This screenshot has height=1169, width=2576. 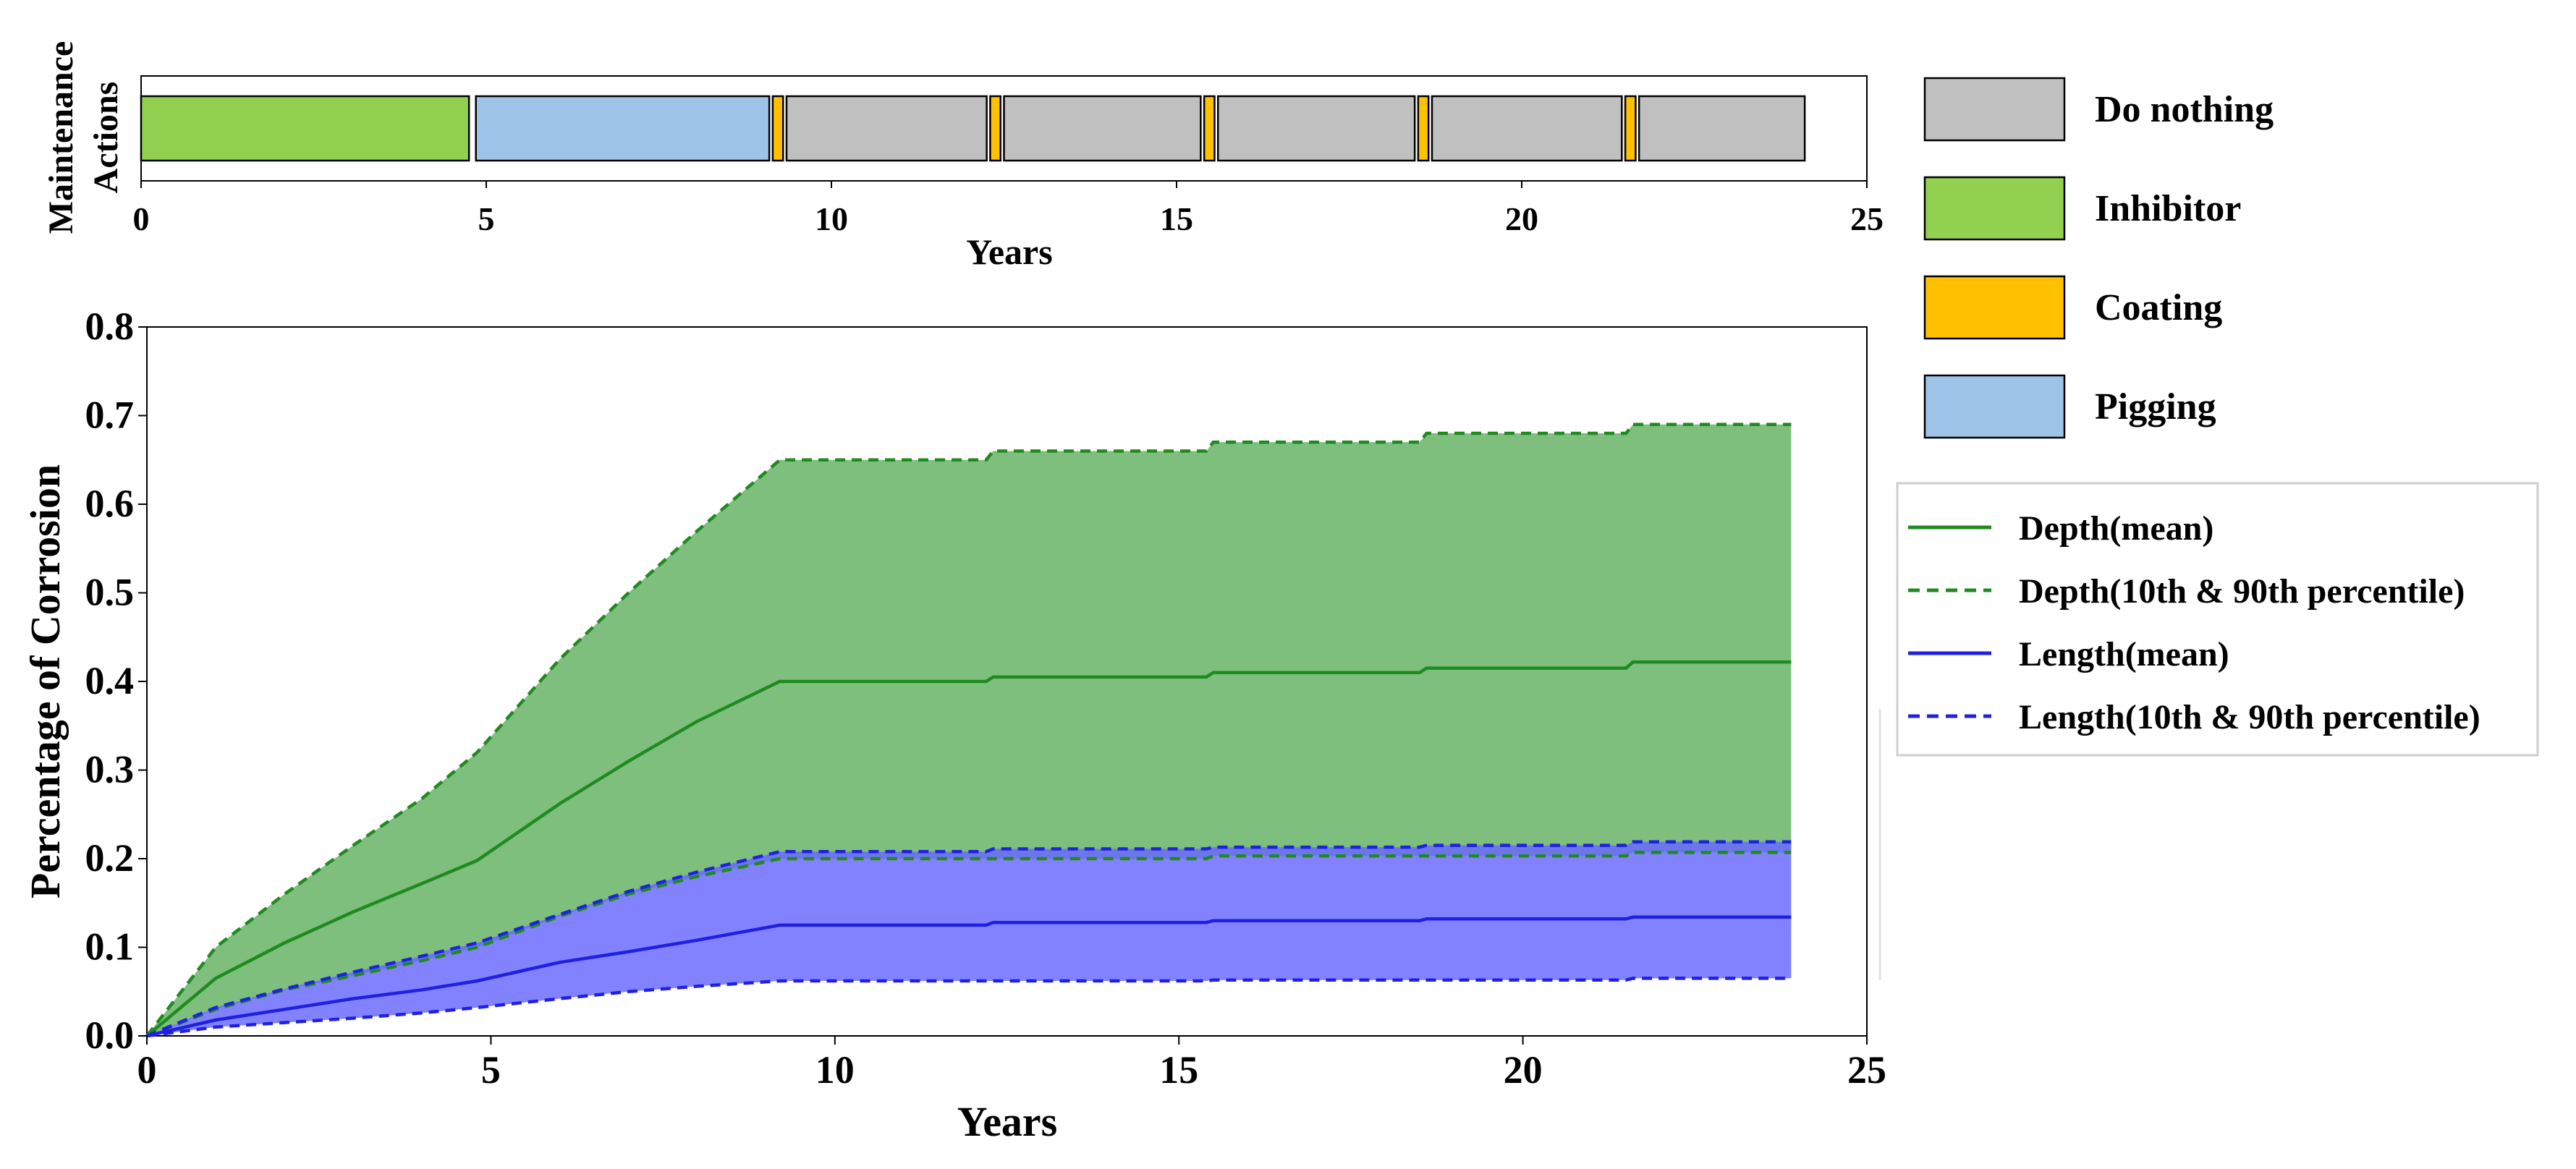 What do you see at coordinates (2184, 110) in the screenshot?
I see `legend-label-do-nothing: Do nothing` at bounding box center [2184, 110].